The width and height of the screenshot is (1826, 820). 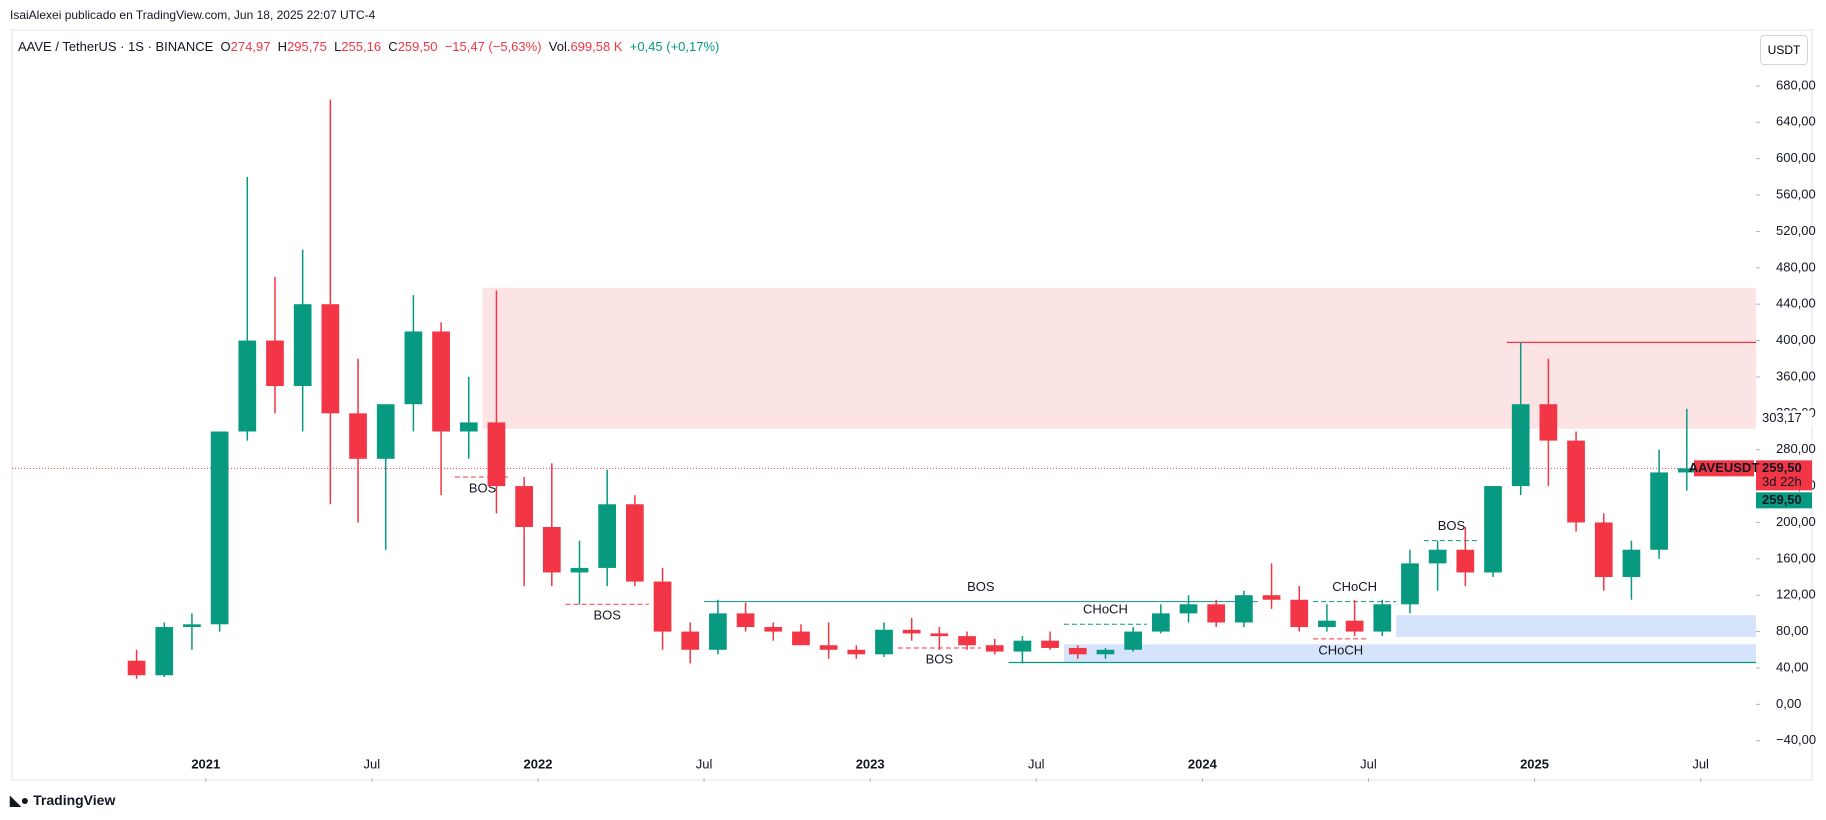 I want to click on x-tick-label: 2022, so click(x=538, y=763).